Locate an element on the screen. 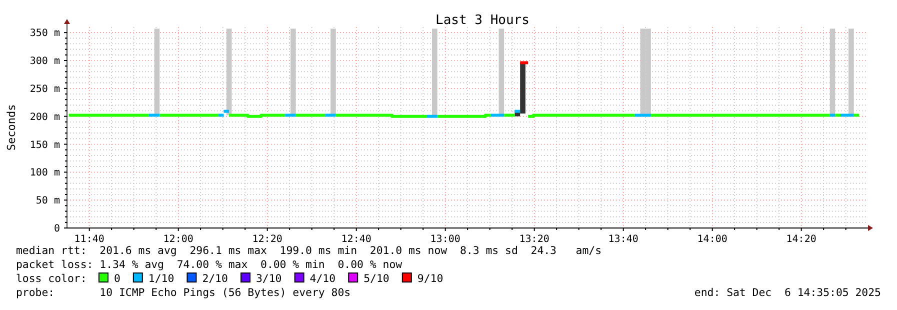 The height and width of the screenshot is (310, 897). x-tick-label: 12:20 is located at coordinates (267, 239).